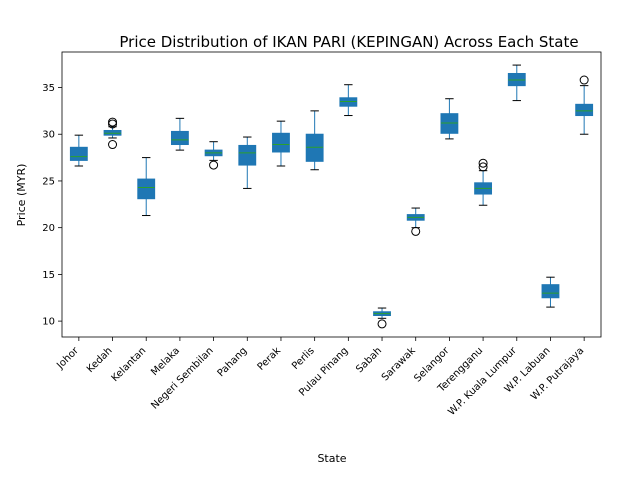 The width and height of the screenshot is (640, 480). What do you see at coordinates (48, 322) in the screenshot?
I see `y-tick-label: 10` at bounding box center [48, 322].